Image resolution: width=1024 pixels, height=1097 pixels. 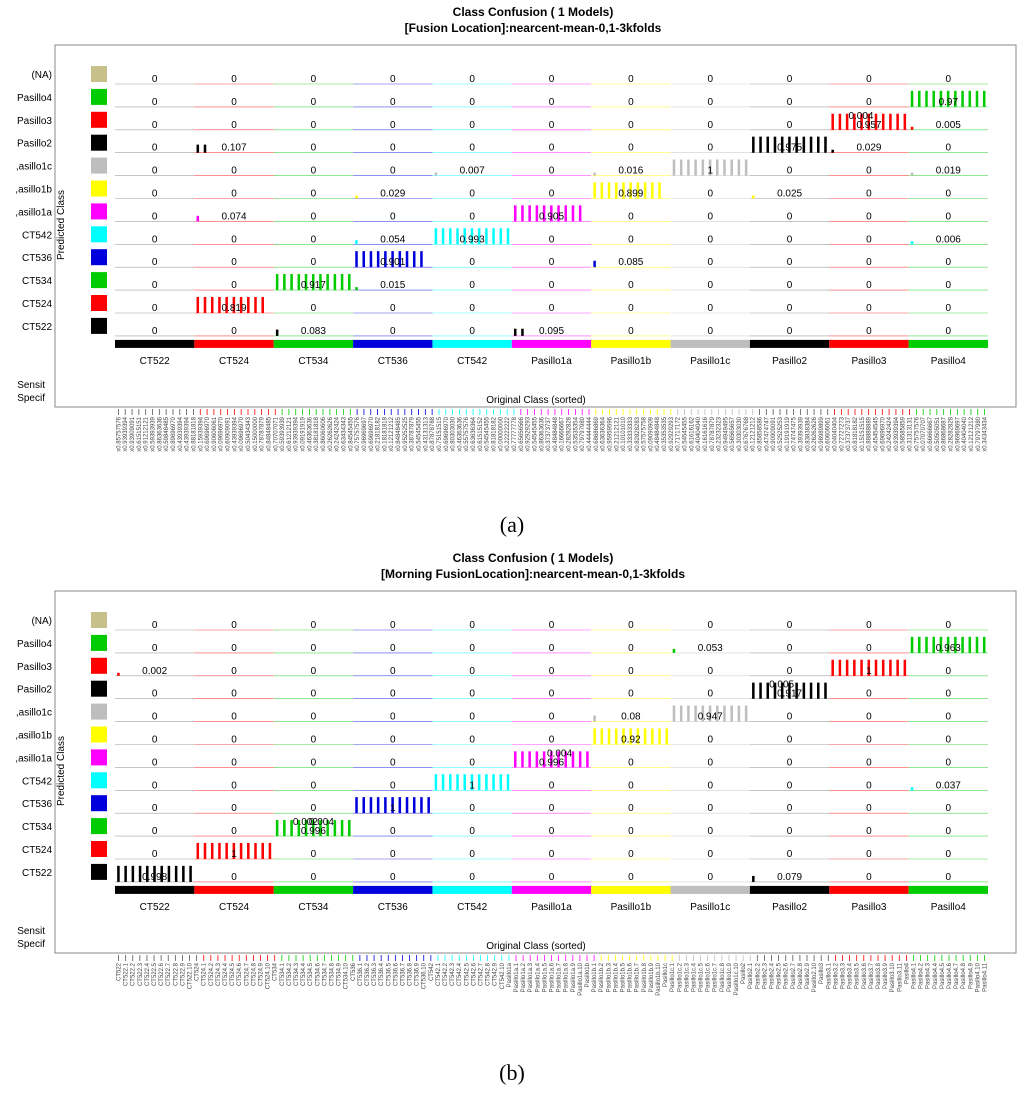 What do you see at coordinates (325, 974) in the screenshot?
I see `x-tick-label: CT534.7` at bounding box center [325, 974].